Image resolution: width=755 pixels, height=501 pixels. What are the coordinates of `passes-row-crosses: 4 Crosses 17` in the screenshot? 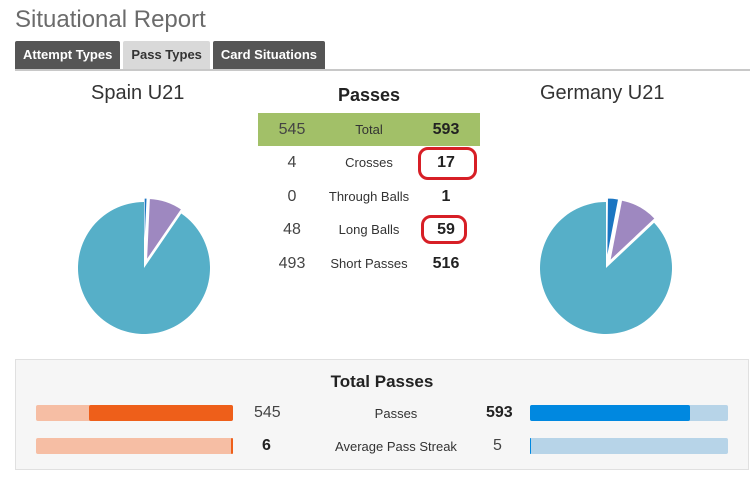 It's located at (369, 162).